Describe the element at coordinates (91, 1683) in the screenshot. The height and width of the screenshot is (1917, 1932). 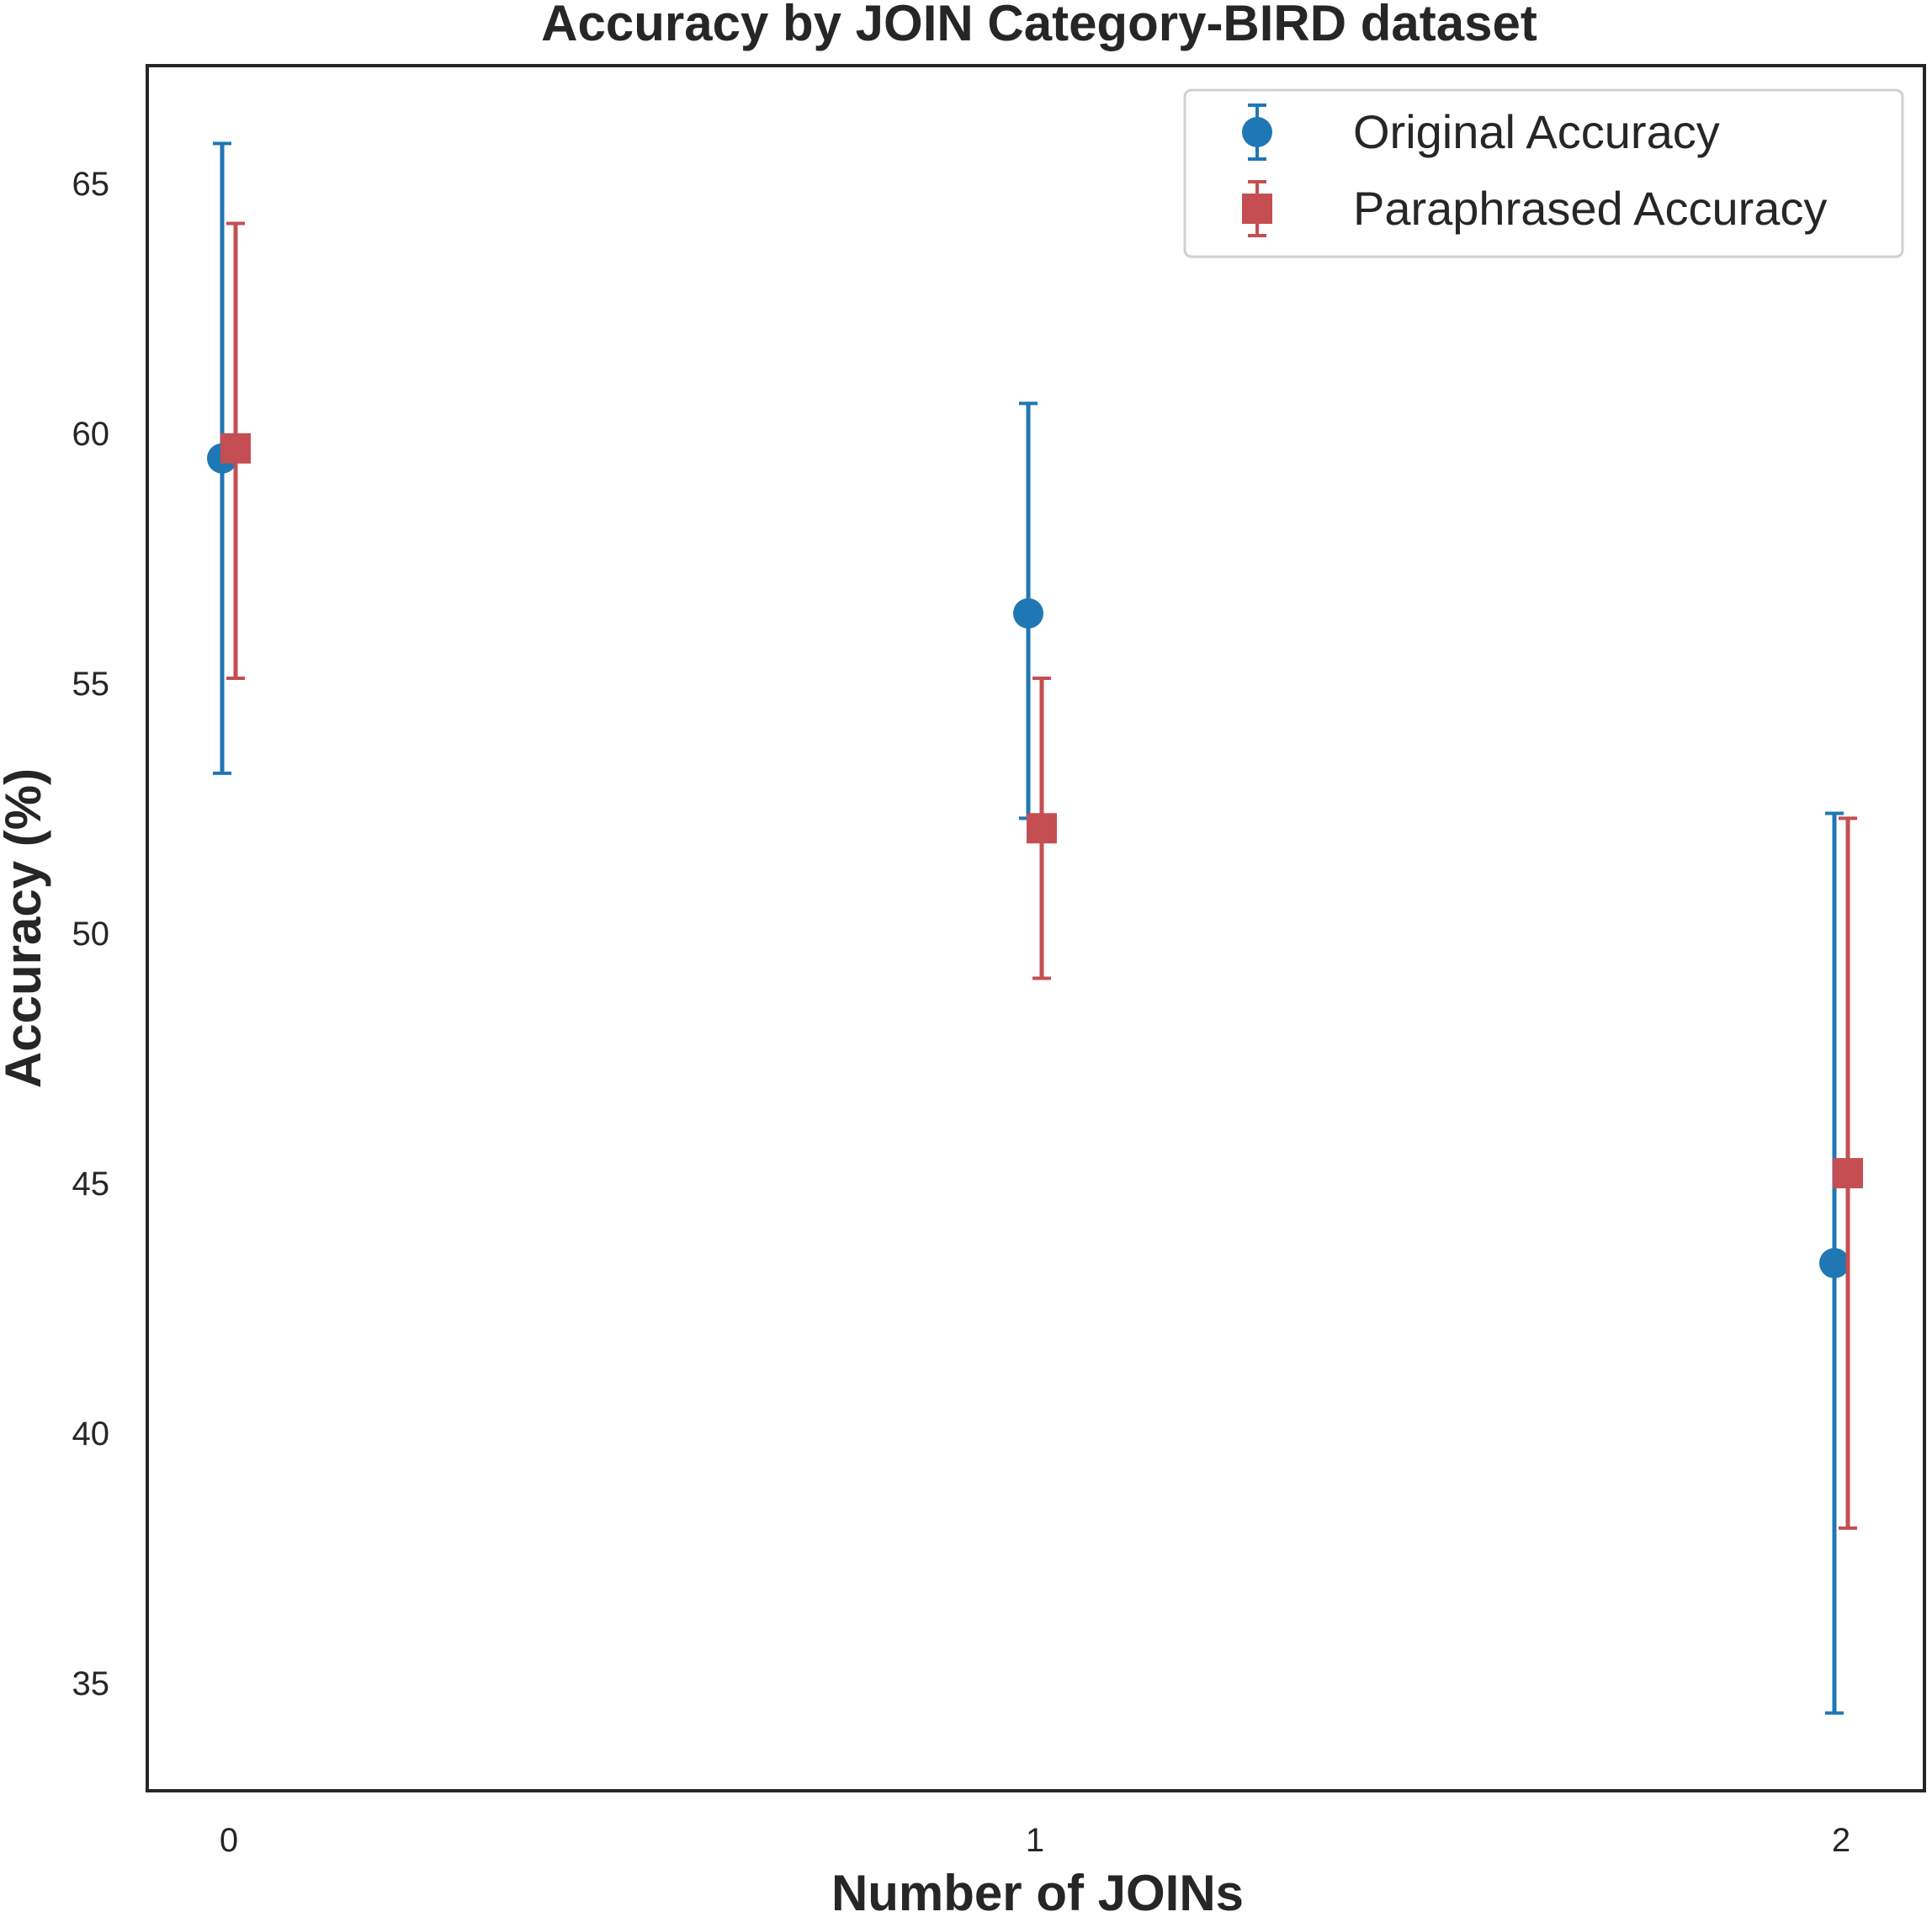
I see `y-tick-label: 35` at that location.